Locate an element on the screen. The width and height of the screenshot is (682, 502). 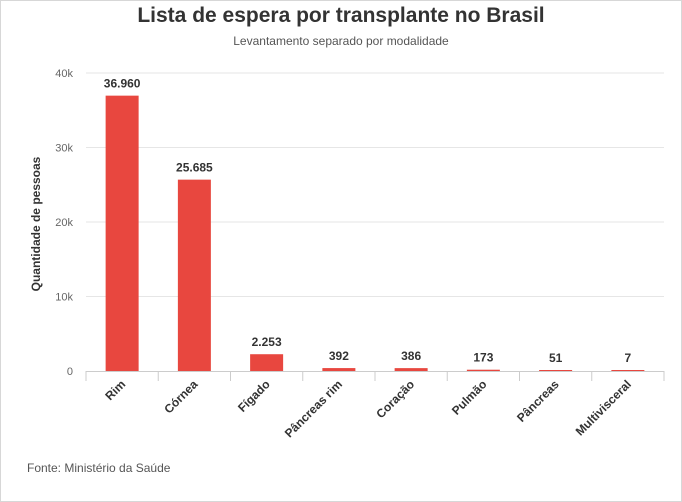
data-label: 51 is located at coordinates (556, 358).